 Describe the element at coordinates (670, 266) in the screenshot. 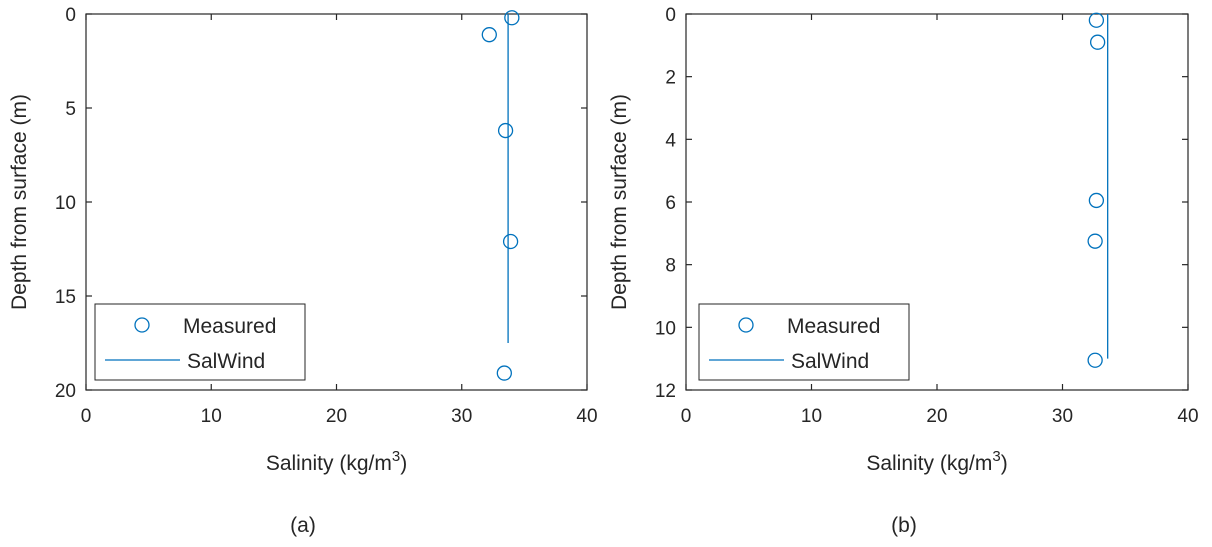

I see `y-tick-label: 8` at that location.